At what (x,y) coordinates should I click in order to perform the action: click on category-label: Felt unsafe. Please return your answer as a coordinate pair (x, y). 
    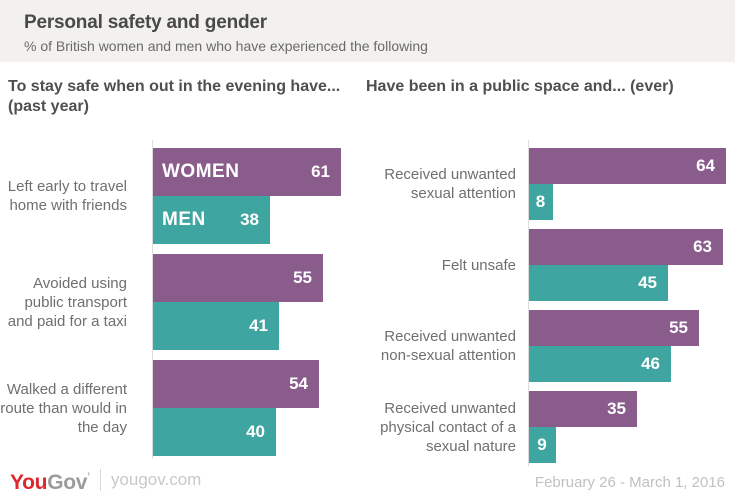
    Looking at the image, I should click on (478, 265).